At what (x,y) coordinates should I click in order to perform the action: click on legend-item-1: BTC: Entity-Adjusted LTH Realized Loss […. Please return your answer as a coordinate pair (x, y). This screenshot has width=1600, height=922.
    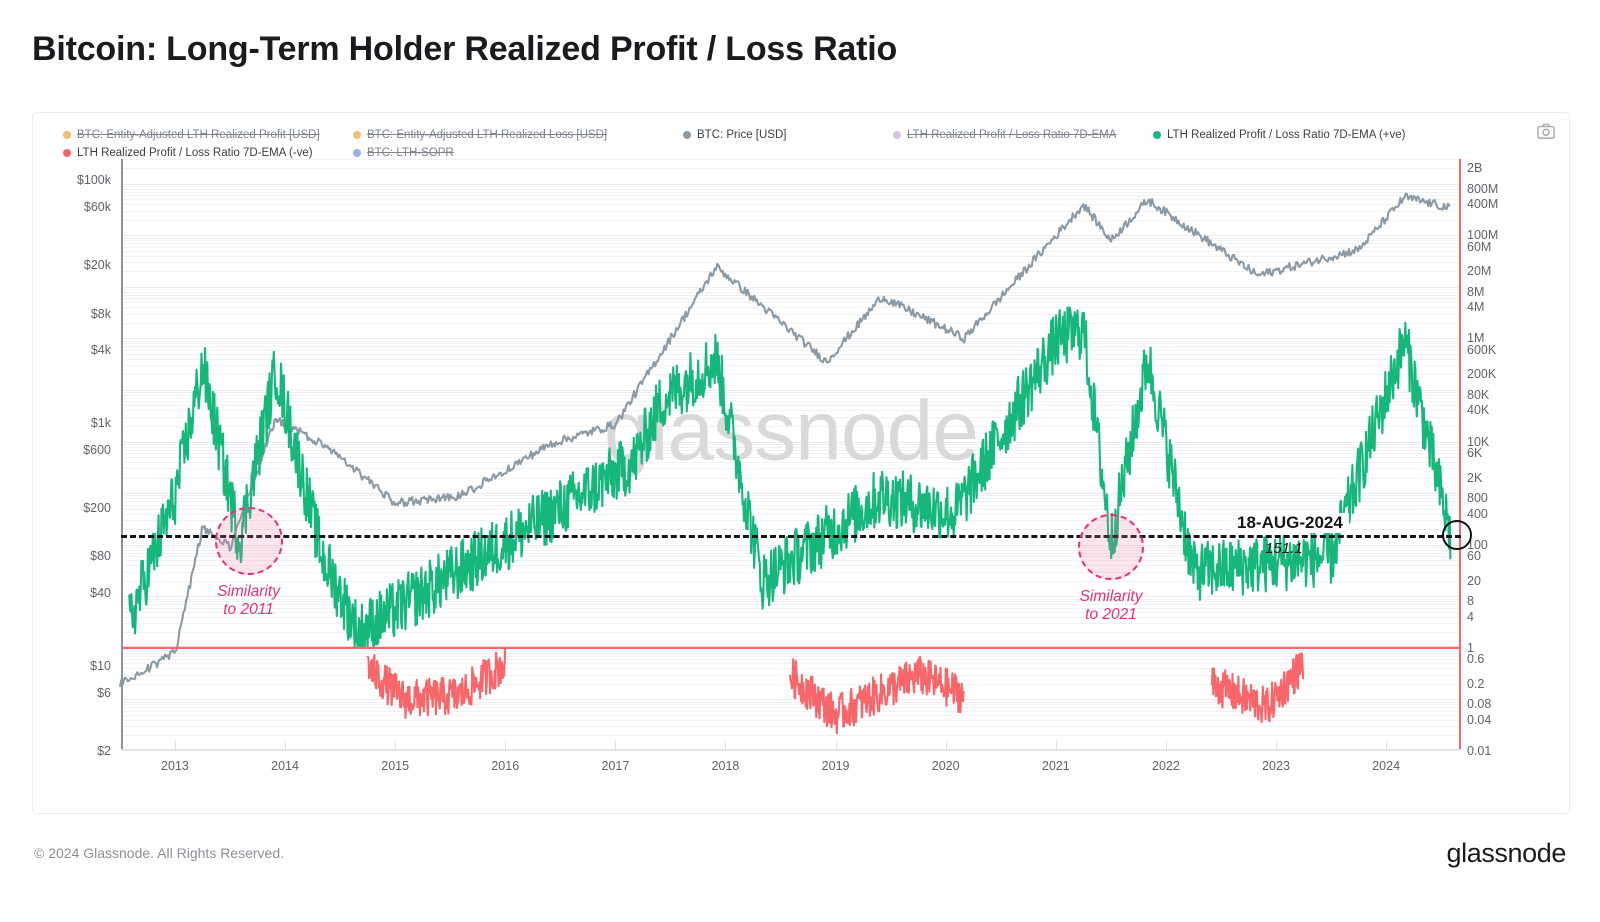
    Looking at the image, I should click on (480, 134).